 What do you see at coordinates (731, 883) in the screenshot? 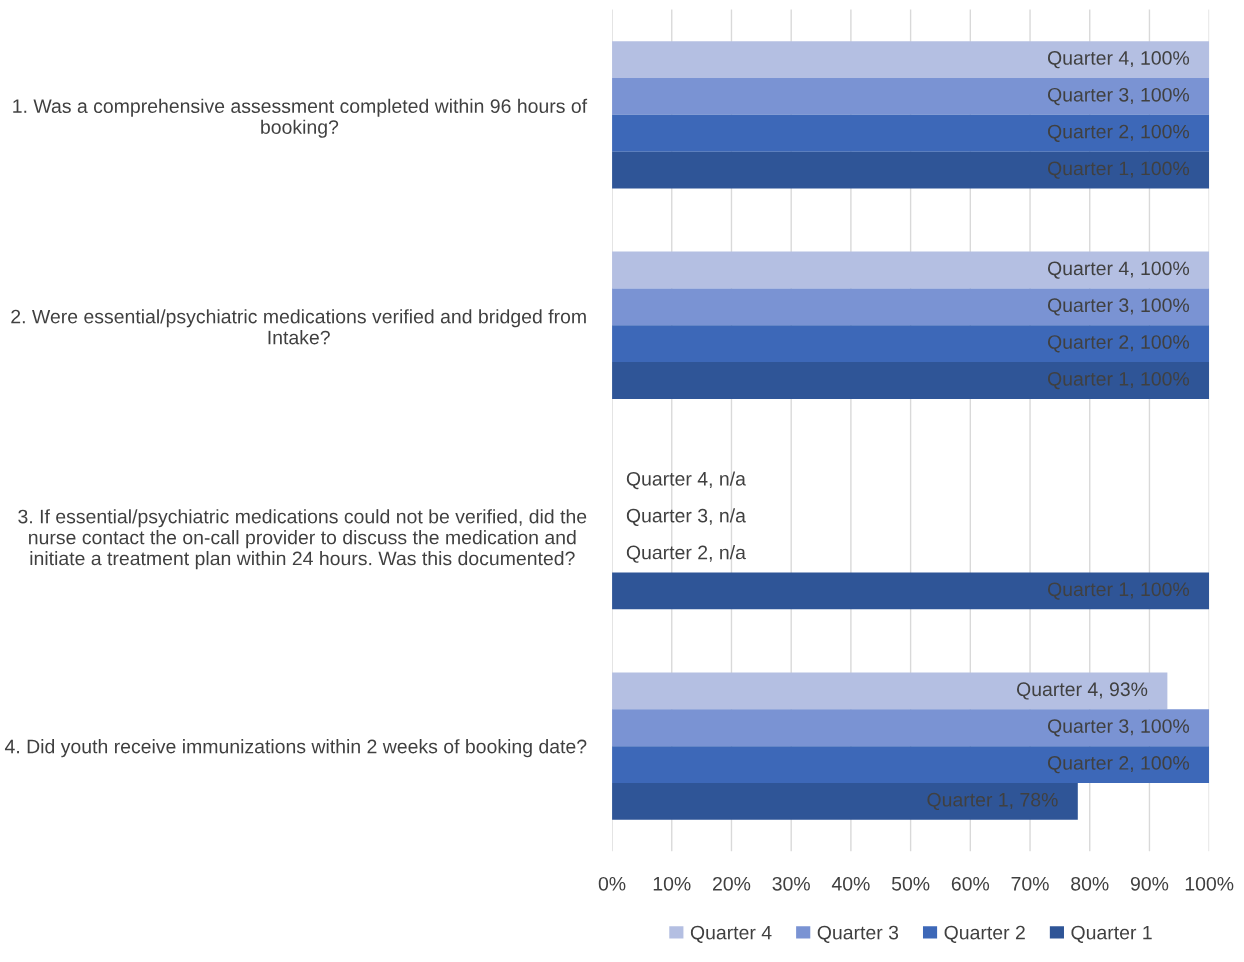
I see `x-tick-label: 20%` at bounding box center [731, 883].